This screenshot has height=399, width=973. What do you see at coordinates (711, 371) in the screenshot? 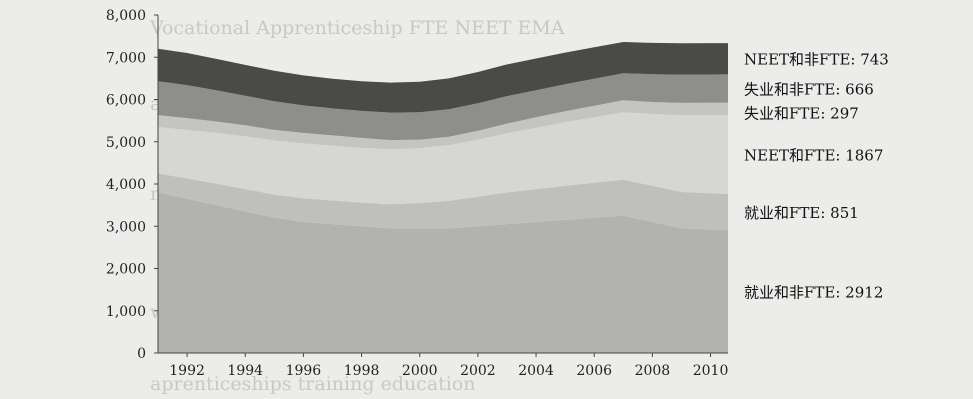
I see `x-tick-label: 2010` at bounding box center [711, 371].